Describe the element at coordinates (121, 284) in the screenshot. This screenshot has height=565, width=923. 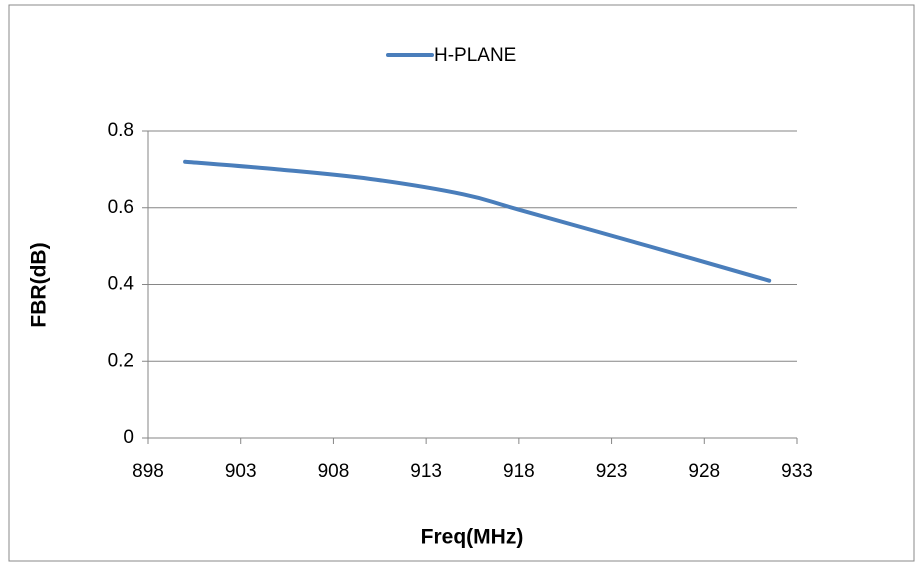
I see `y-tick-label: 0.4` at that location.